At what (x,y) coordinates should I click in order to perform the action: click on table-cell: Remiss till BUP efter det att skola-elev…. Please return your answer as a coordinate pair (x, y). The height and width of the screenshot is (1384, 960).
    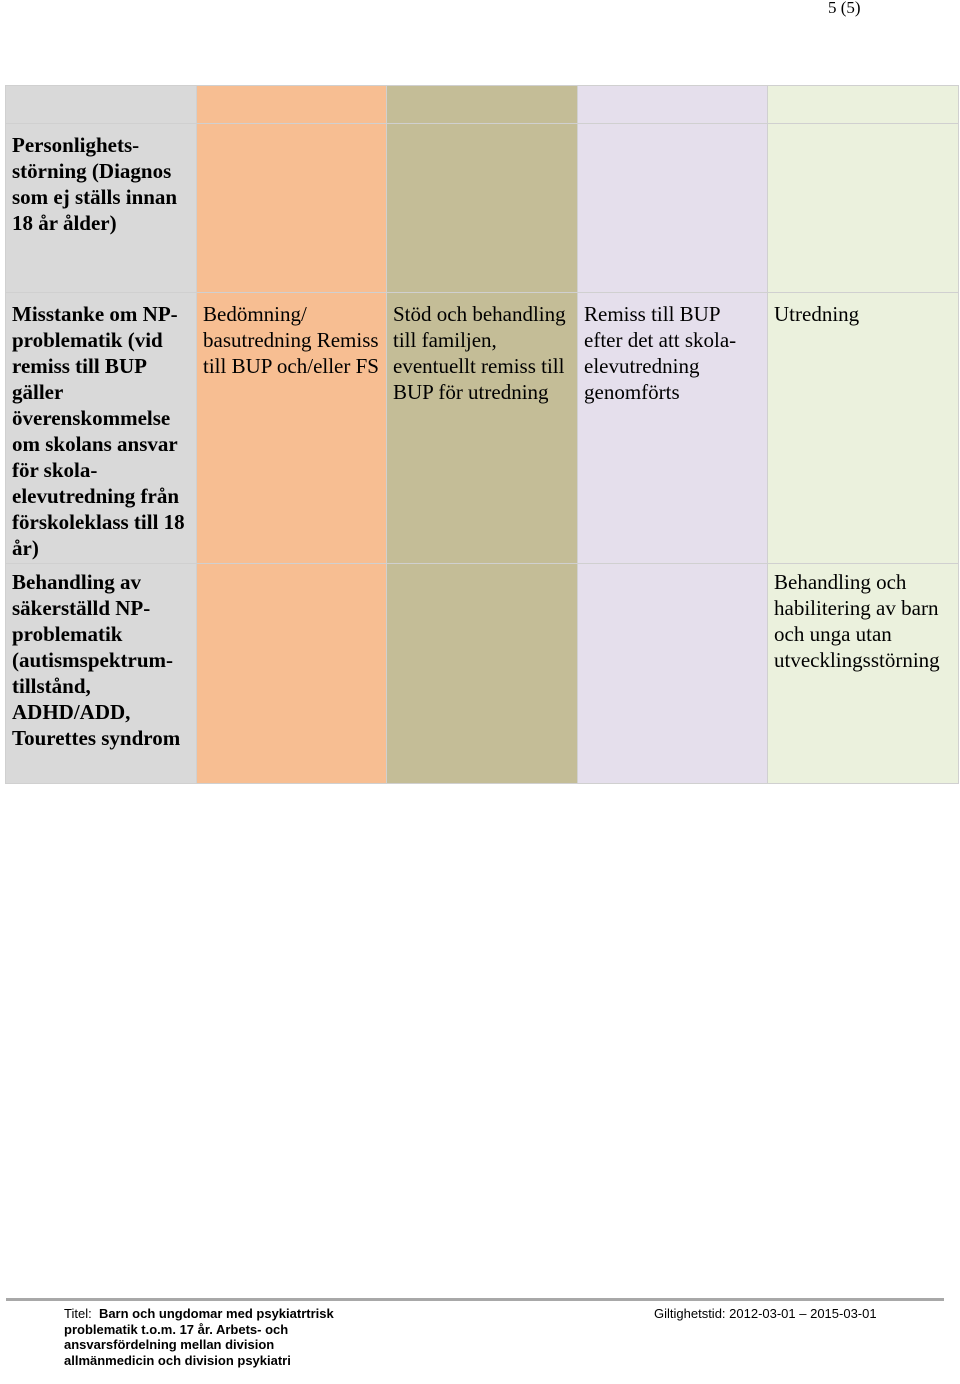
    Looking at the image, I should click on (672, 428).